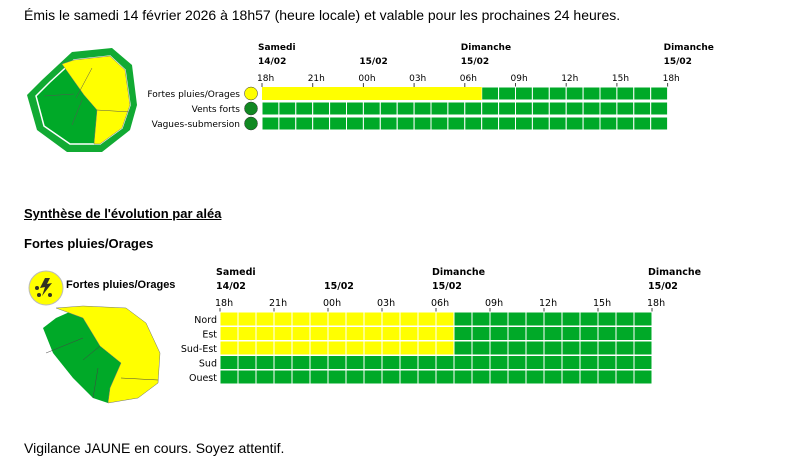 The width and height of the screenshot is (791, 460). Describe the element at coordinates (251, 108) in the screenshot. I see `wind-icon` at that location.